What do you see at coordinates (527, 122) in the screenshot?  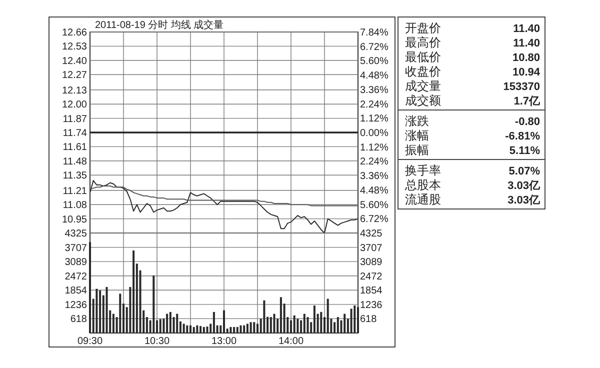 I see `text: -0.80` at bounding box center [527, 122].